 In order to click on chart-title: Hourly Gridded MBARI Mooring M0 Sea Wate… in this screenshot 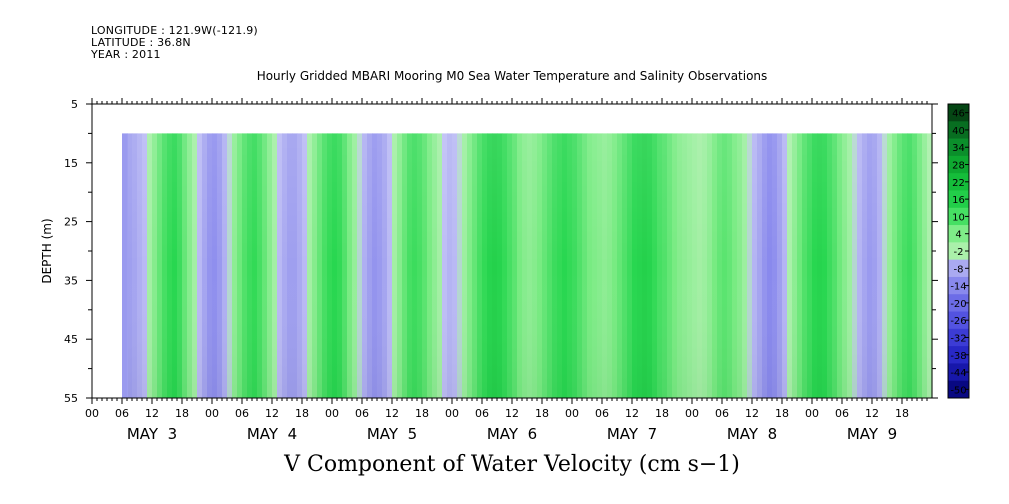, I will do `click(512, 76)`.